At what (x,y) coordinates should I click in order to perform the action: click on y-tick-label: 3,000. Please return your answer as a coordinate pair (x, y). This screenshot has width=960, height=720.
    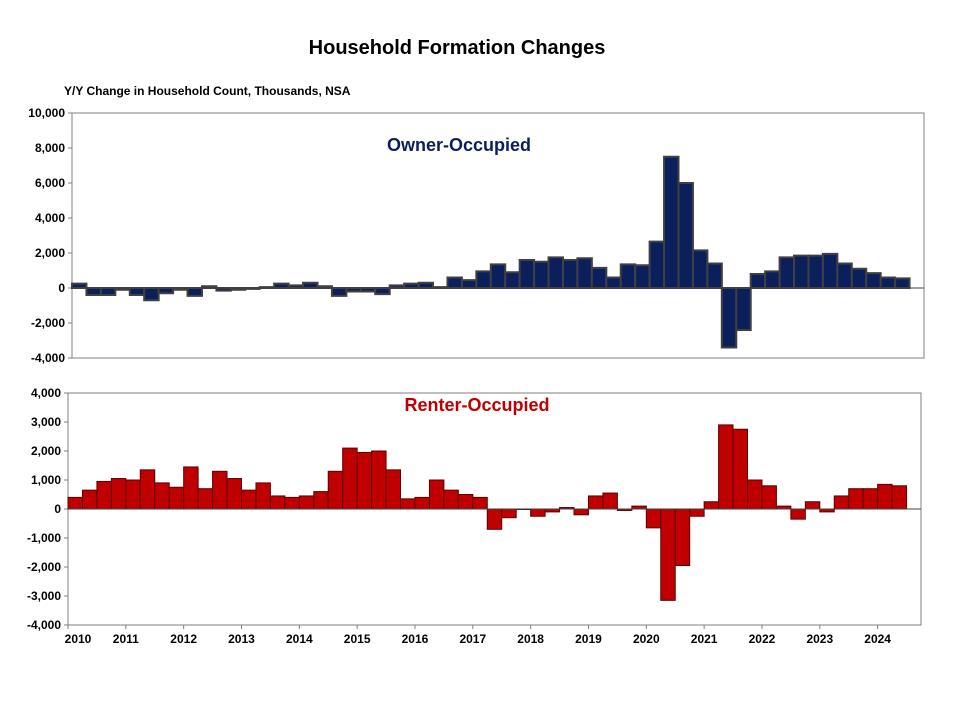
    Looking at the image, I should click on (46, 422).